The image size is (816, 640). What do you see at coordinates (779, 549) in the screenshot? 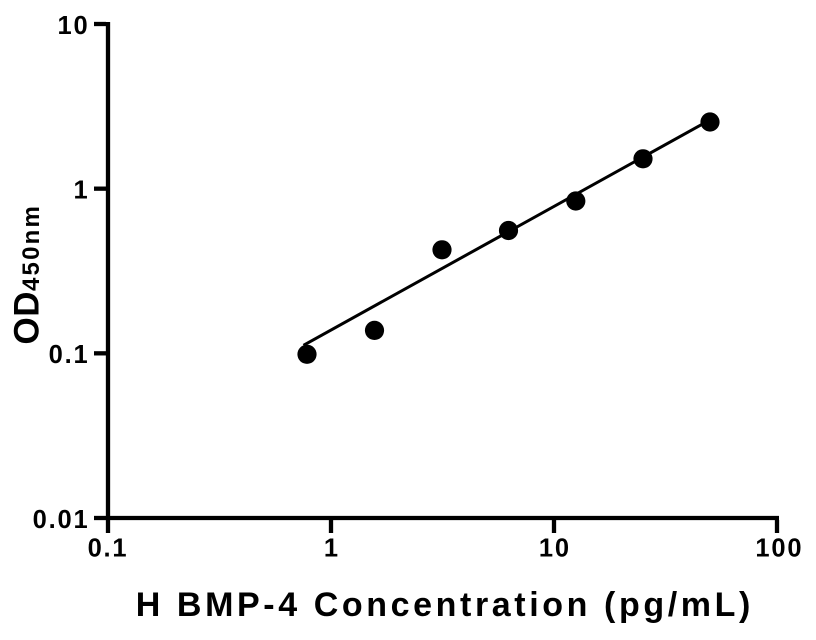
I see `svg-text: 100` at bounding box center [779, 549].